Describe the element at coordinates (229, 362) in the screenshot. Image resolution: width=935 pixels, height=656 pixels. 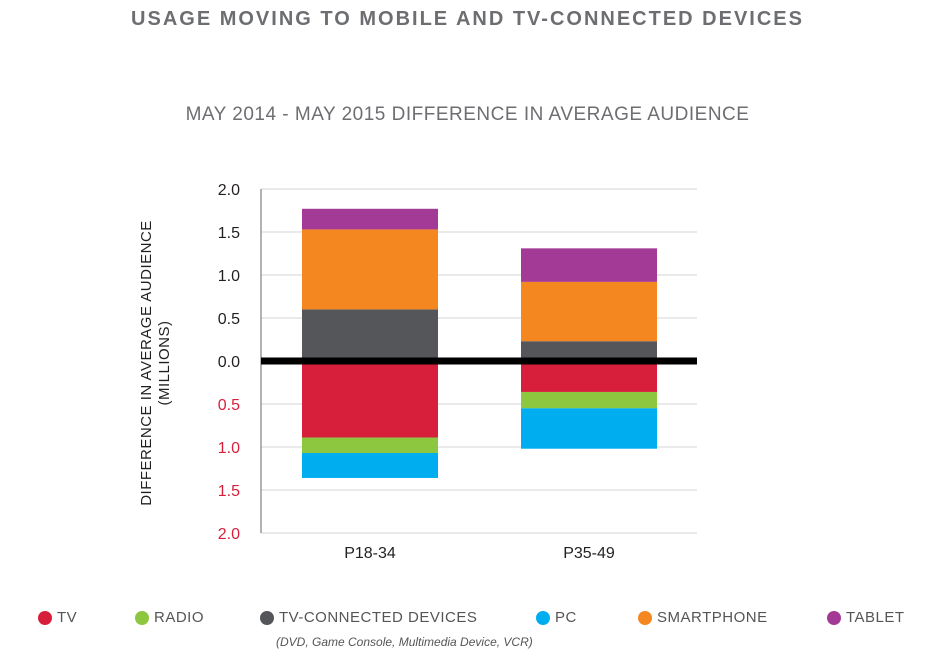
I see `y-tick-label: 0.0` at that location.